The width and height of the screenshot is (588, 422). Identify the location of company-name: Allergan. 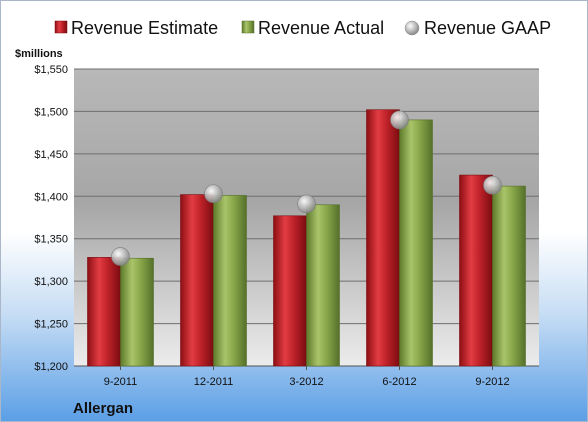
(103, 408).